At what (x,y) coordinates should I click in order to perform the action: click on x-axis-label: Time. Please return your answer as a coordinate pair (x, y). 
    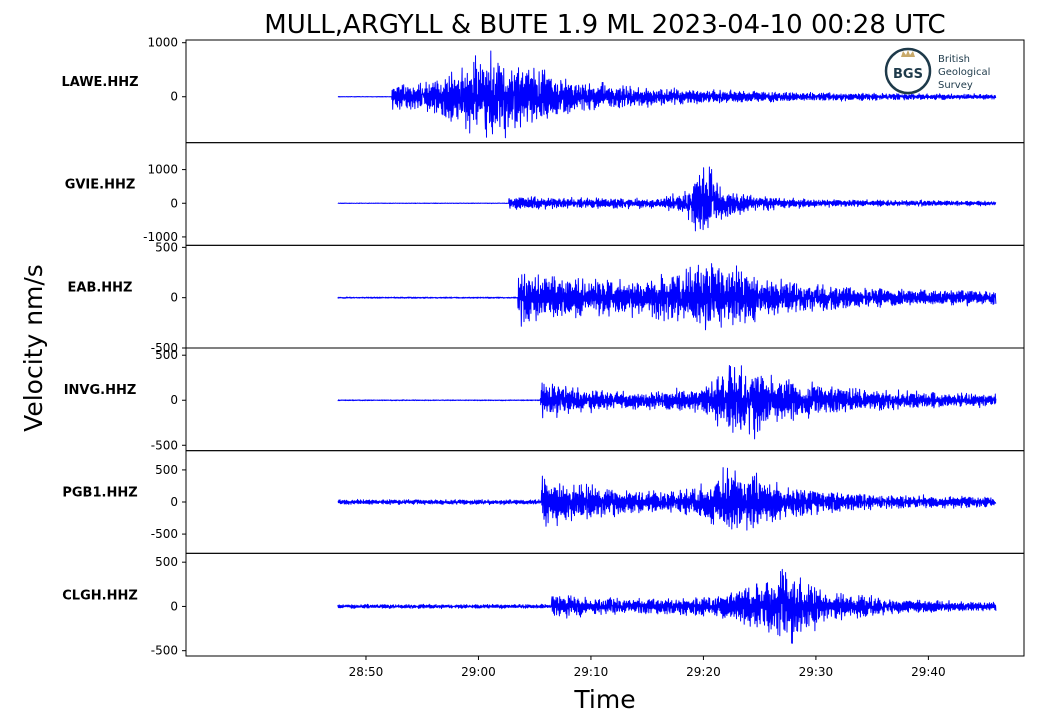
    Looking at the image, I should click on (604, 699).